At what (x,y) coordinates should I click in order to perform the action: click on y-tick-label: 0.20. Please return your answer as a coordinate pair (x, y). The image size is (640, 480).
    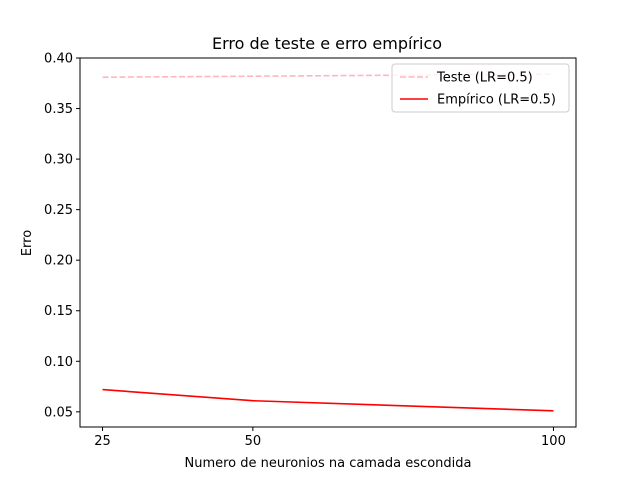
    Looking at the image, I should click on (58, 261).